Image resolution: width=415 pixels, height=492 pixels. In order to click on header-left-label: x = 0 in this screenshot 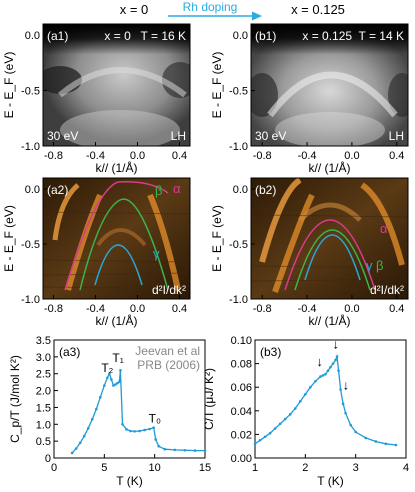, I will do `click(134, 9)`.